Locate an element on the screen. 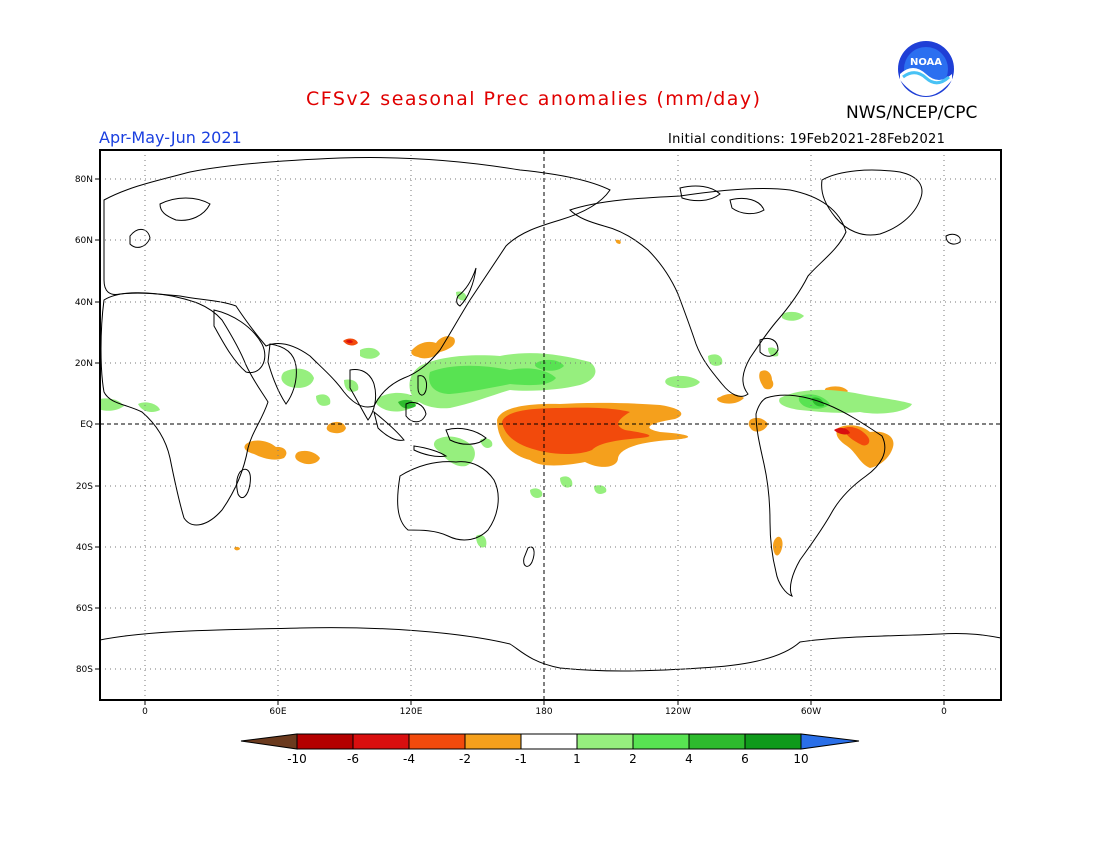 The height and width of the screenshot is (850, 1100). lat-label: 60N is located at coordinates (84, 241).